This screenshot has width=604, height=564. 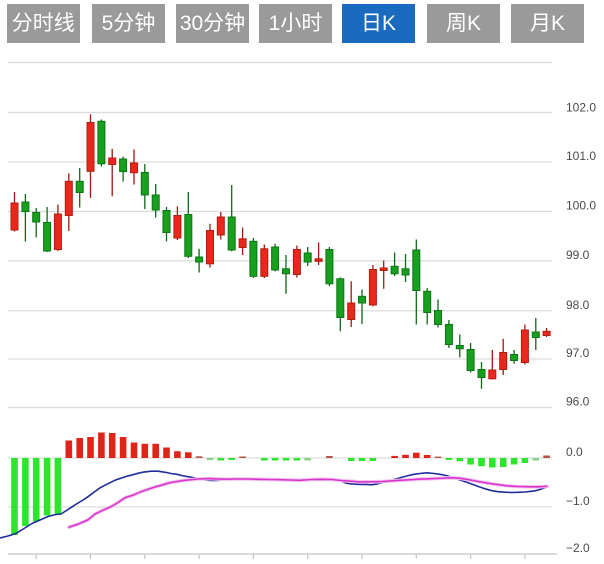 What do you see at coordinates (578, 501) in the screenshot?
I see `svg-text: −1.0` at bounding box center [578, 501].